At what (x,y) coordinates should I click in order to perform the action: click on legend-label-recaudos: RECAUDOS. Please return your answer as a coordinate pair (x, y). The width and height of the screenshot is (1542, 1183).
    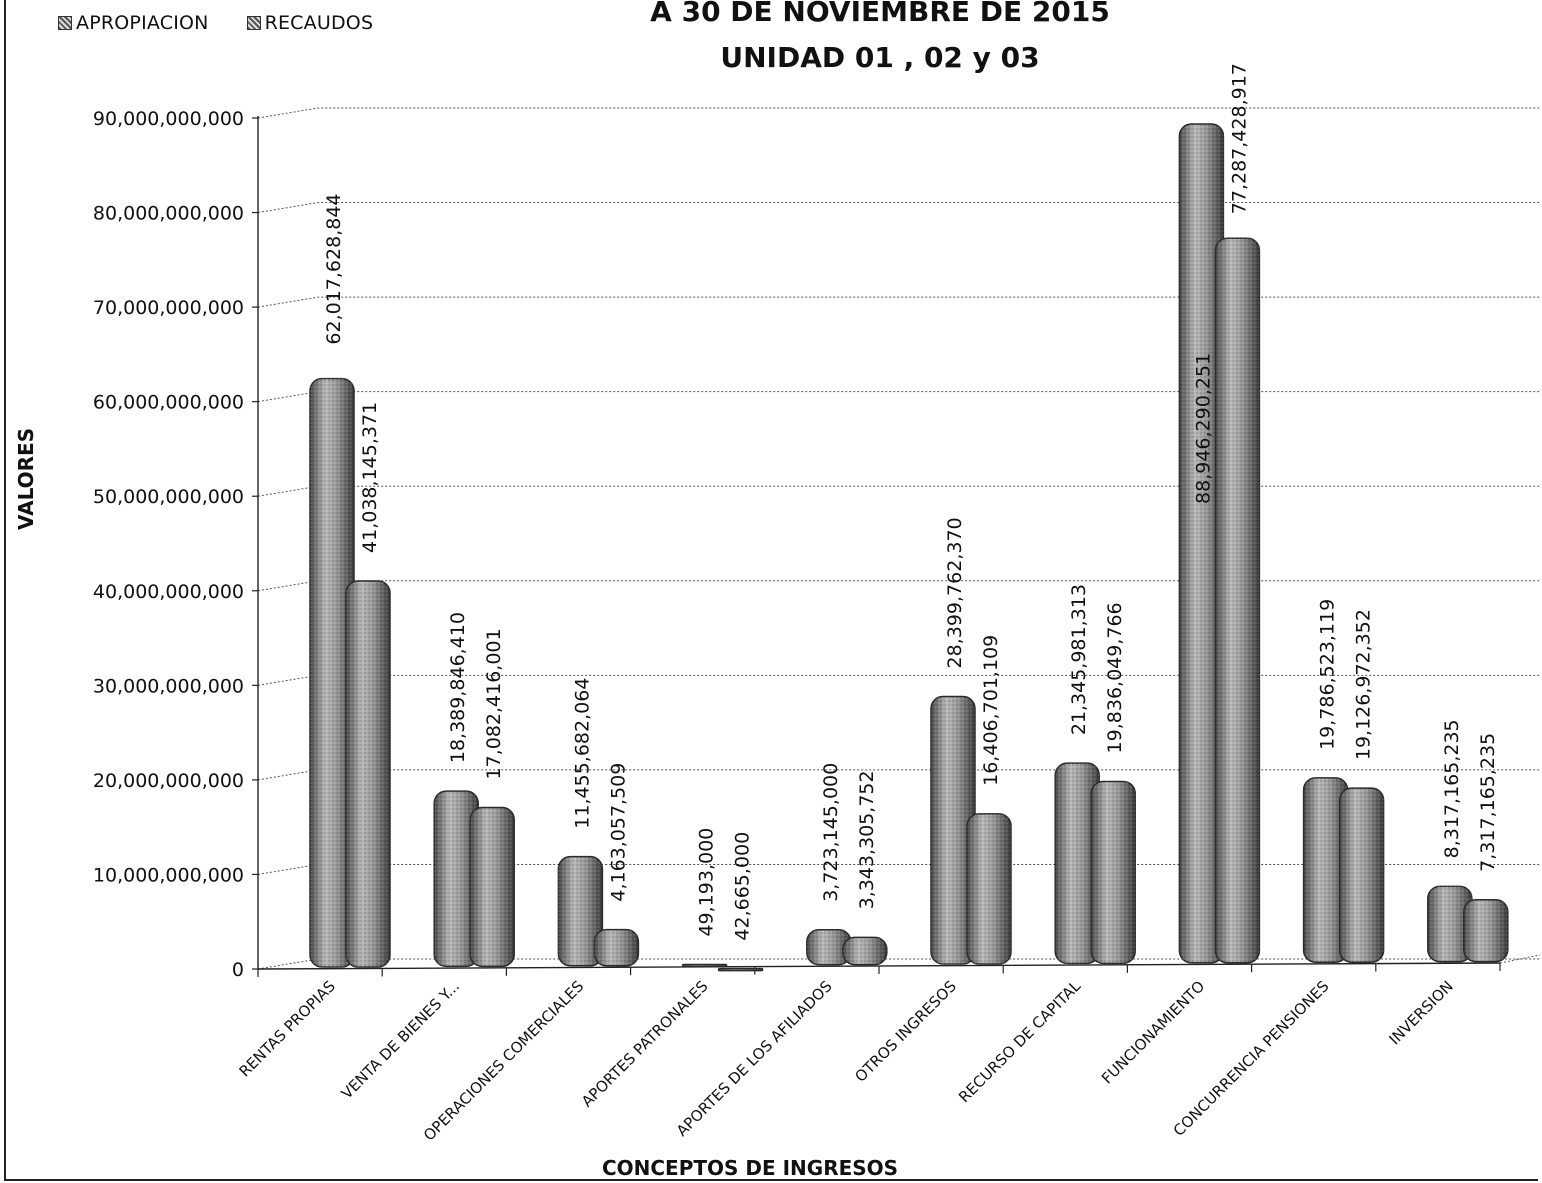
    Looking at the image, I should click on (319, 23).